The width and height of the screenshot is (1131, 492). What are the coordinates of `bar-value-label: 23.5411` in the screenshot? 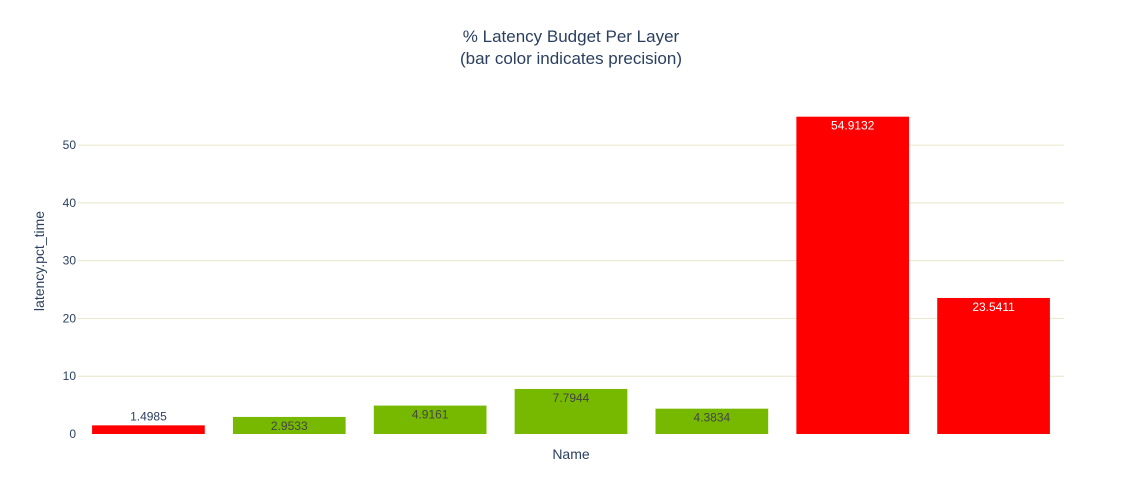 It's located at (993, 307).